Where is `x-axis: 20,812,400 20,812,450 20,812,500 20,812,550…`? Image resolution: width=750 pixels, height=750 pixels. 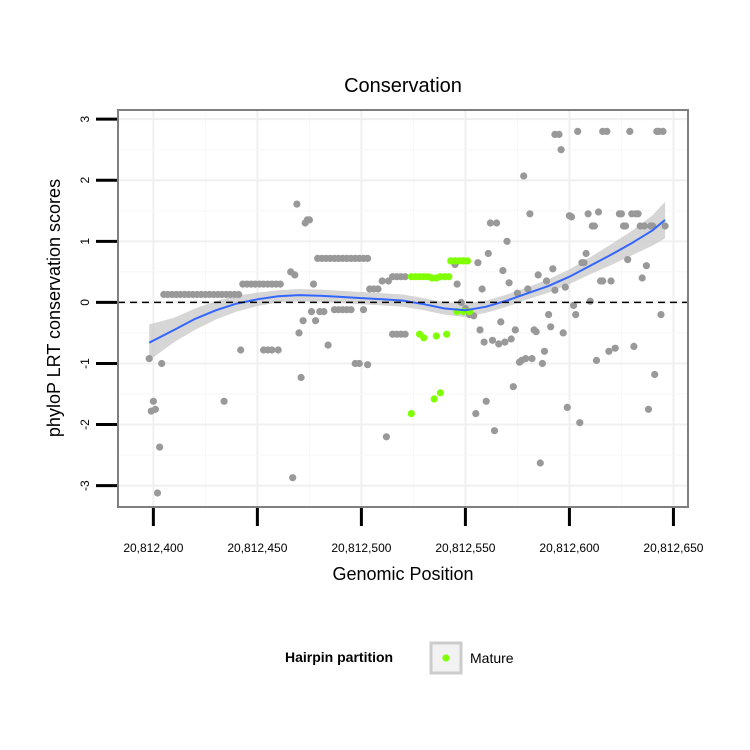 x-axis: 20,812,400 20,812,450 20,812,500 20,812,550… is located at coordinates (413, 531).